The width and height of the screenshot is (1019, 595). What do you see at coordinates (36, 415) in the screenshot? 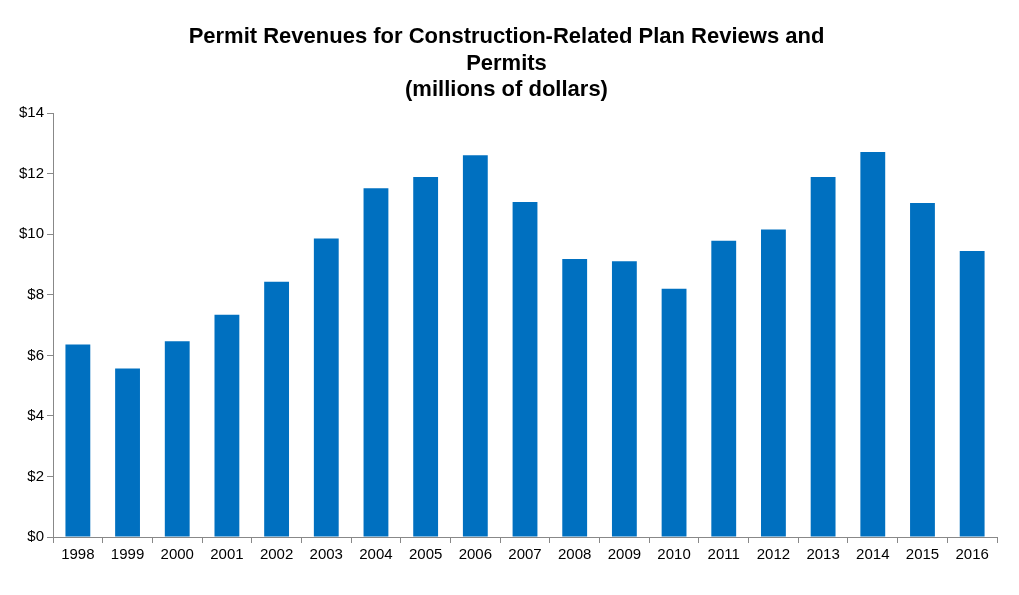
I see `y-tick-label: $4` at bounding box center [36, 415].